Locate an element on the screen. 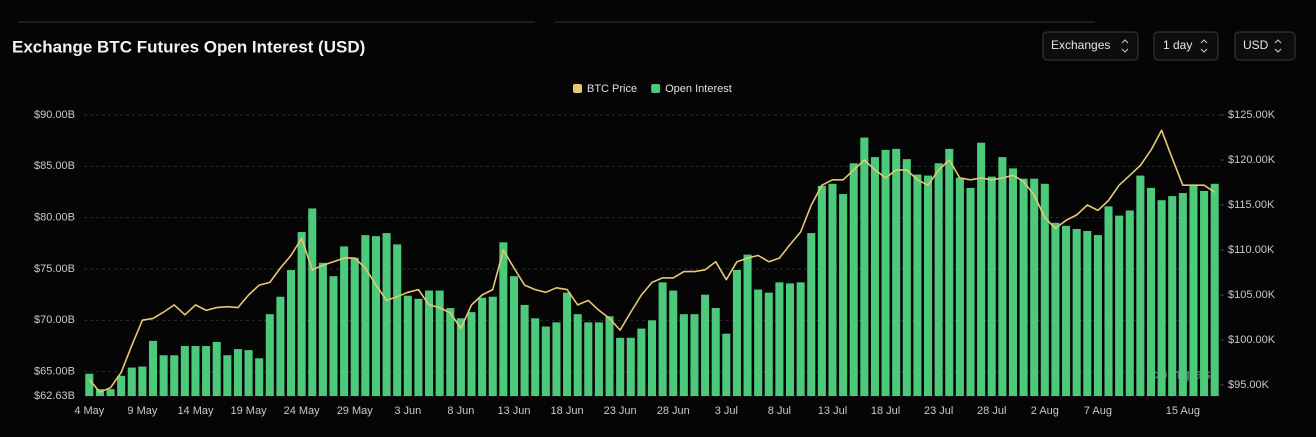 The width and height of the screenshot is (1316, 437). x-tick-label: 8 Jul is located at coordinates (779, 411).